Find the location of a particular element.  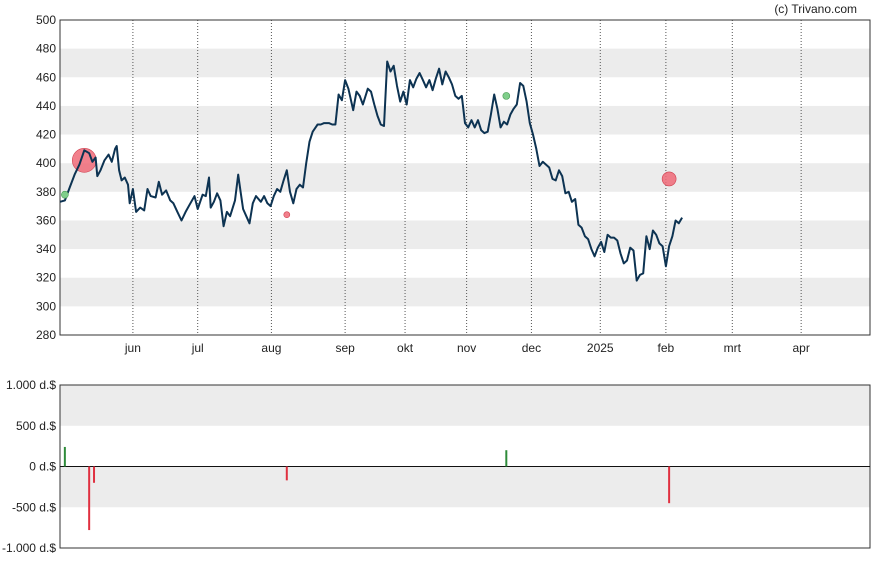

y-tick-label: -500 d.$ is located at coordinates (34, 507).